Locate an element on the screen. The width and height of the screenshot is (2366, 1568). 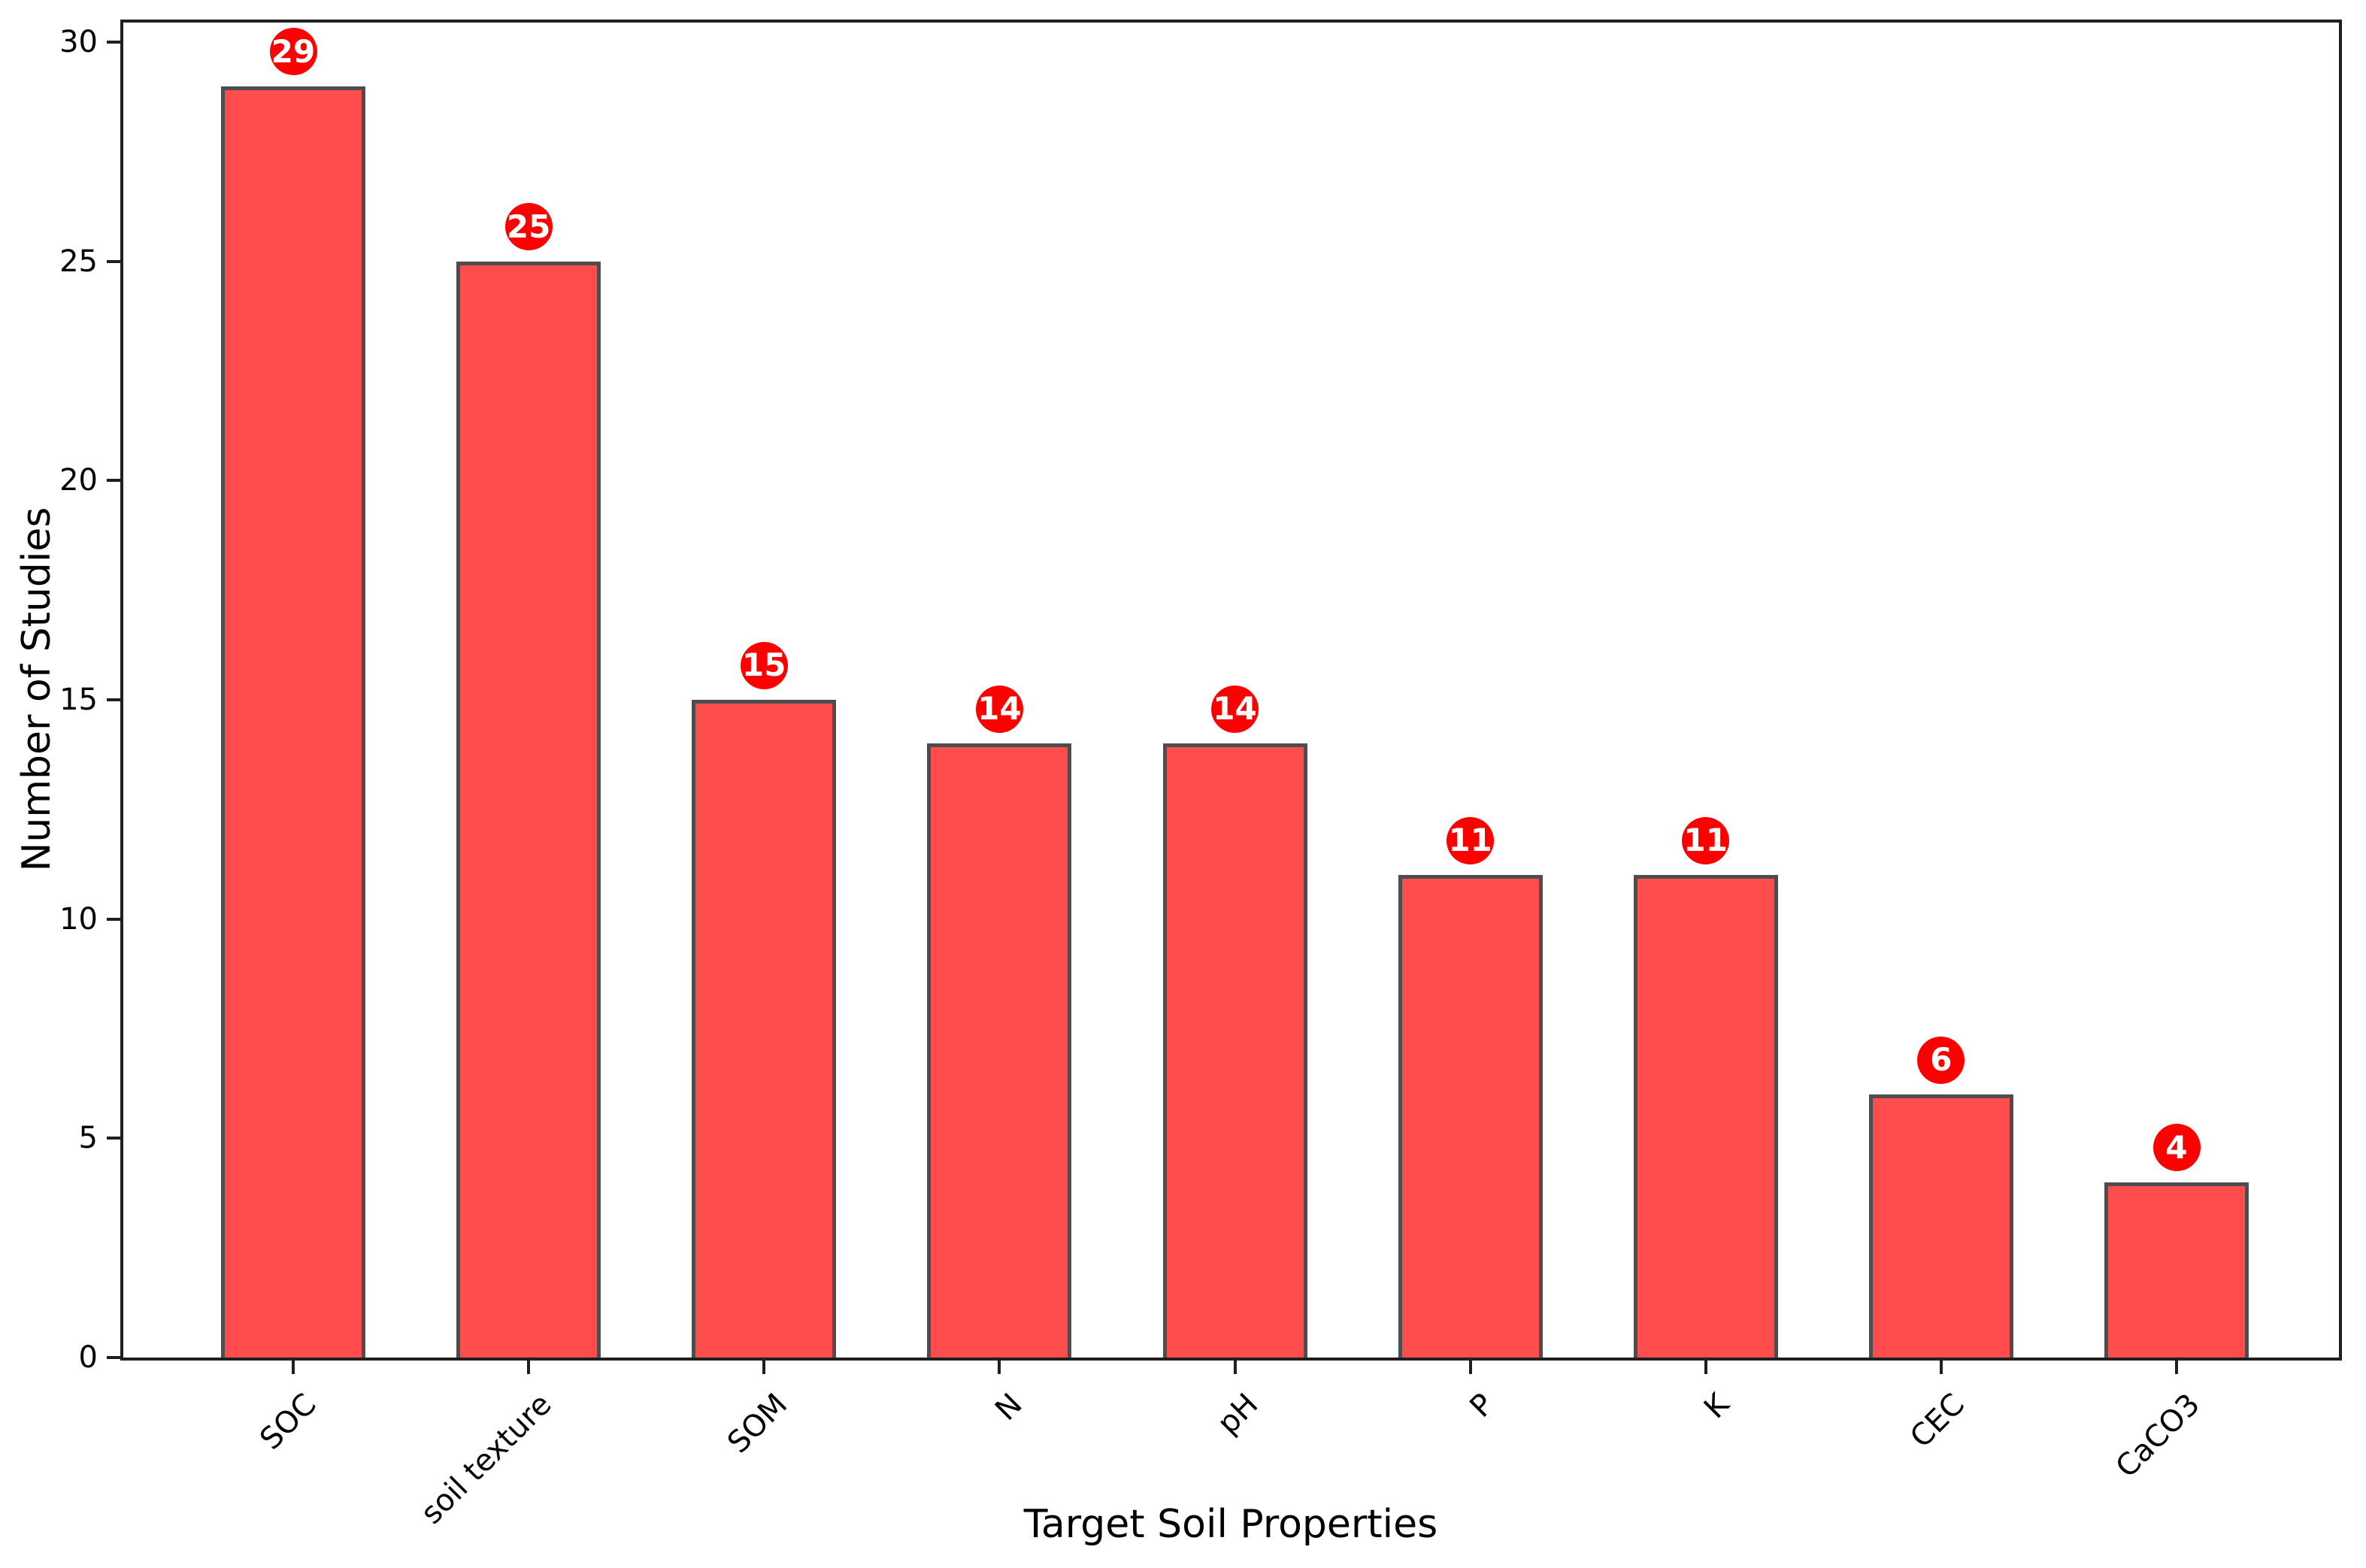
y-tick-label: 0 is located at coordinates (88, 1357).